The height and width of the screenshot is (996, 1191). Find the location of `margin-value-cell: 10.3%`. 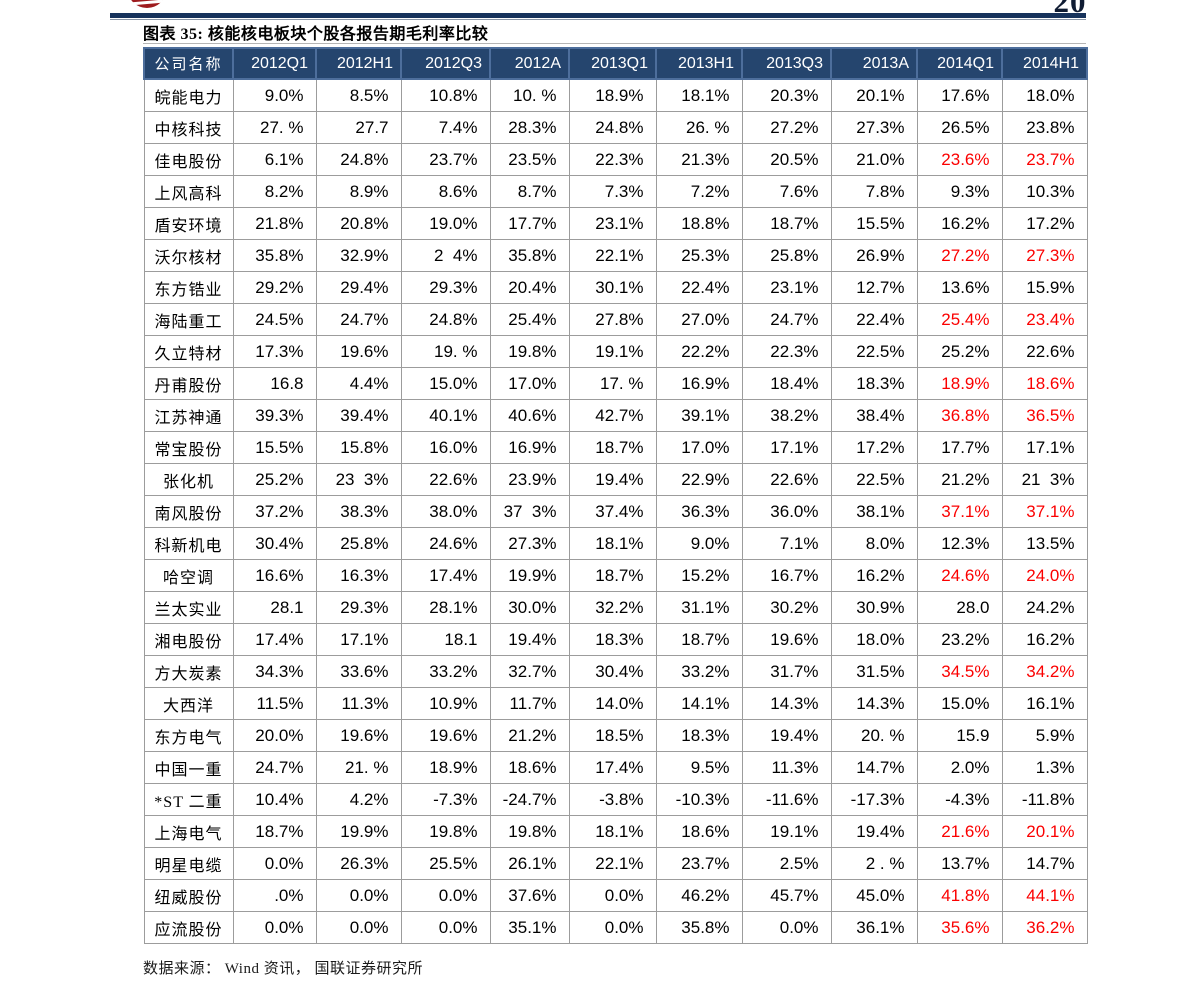

margin-value-cell: 10.3% is located at coordinates (1044, 191).